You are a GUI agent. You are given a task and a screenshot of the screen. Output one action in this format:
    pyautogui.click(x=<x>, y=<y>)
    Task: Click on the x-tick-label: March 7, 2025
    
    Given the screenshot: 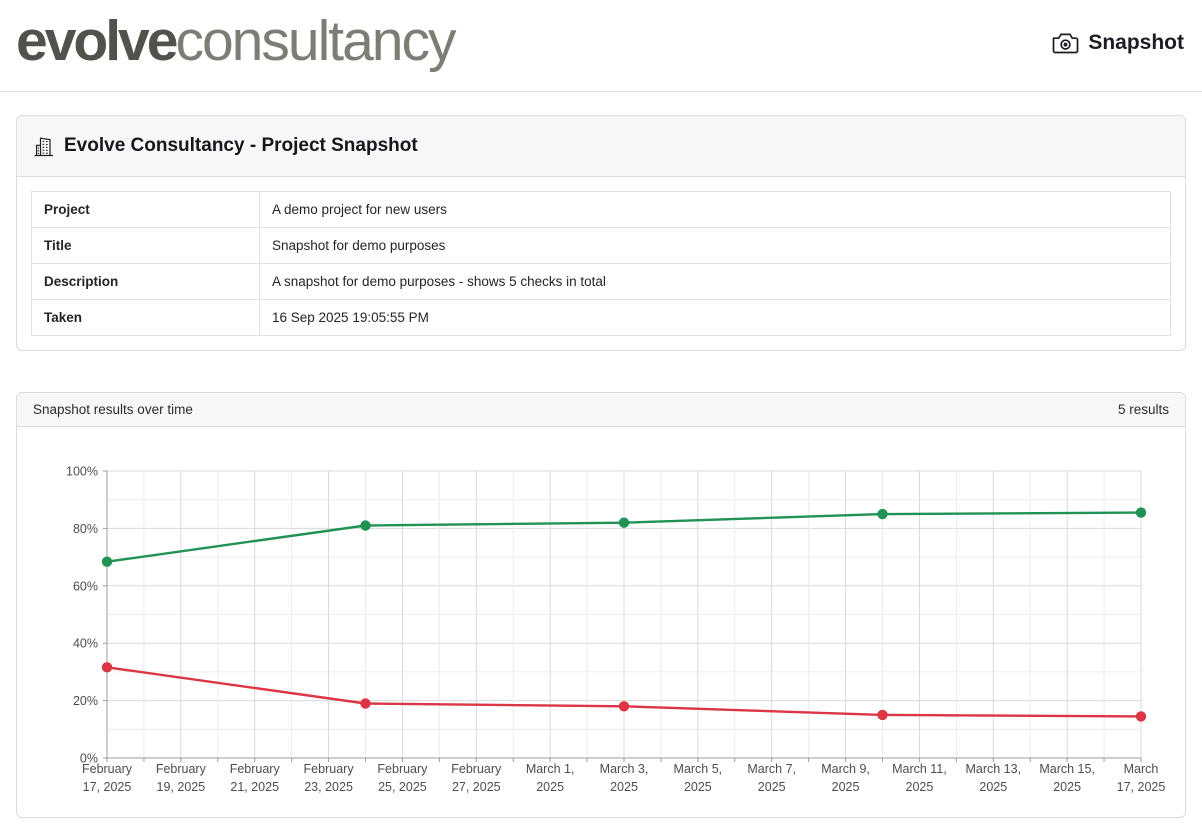 What is the action you would take?
    pyautogui.click(x=771, y=778)
    